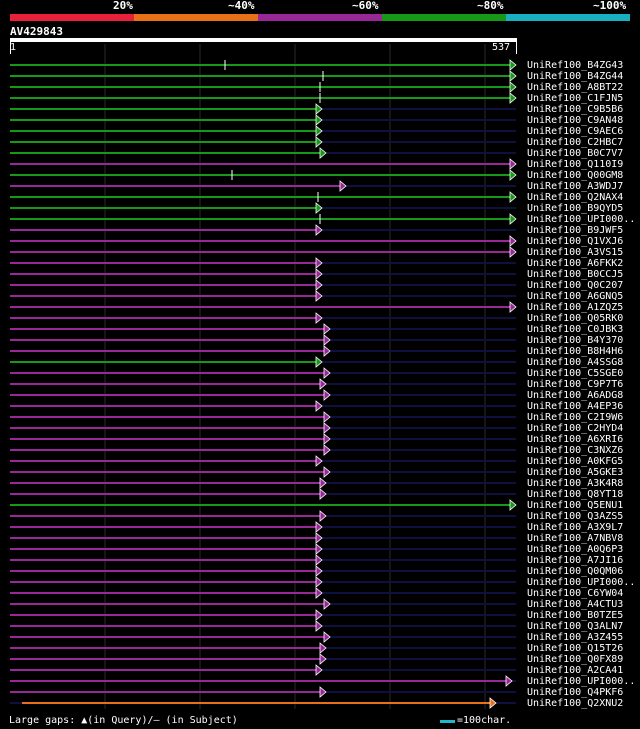 This screenshot has width=640, height=729. What do you see at coordinates (575, 263) in the screenshot?
I see `hit-name: UniRef100_A6FKK2` at bounding box center [575, 263].